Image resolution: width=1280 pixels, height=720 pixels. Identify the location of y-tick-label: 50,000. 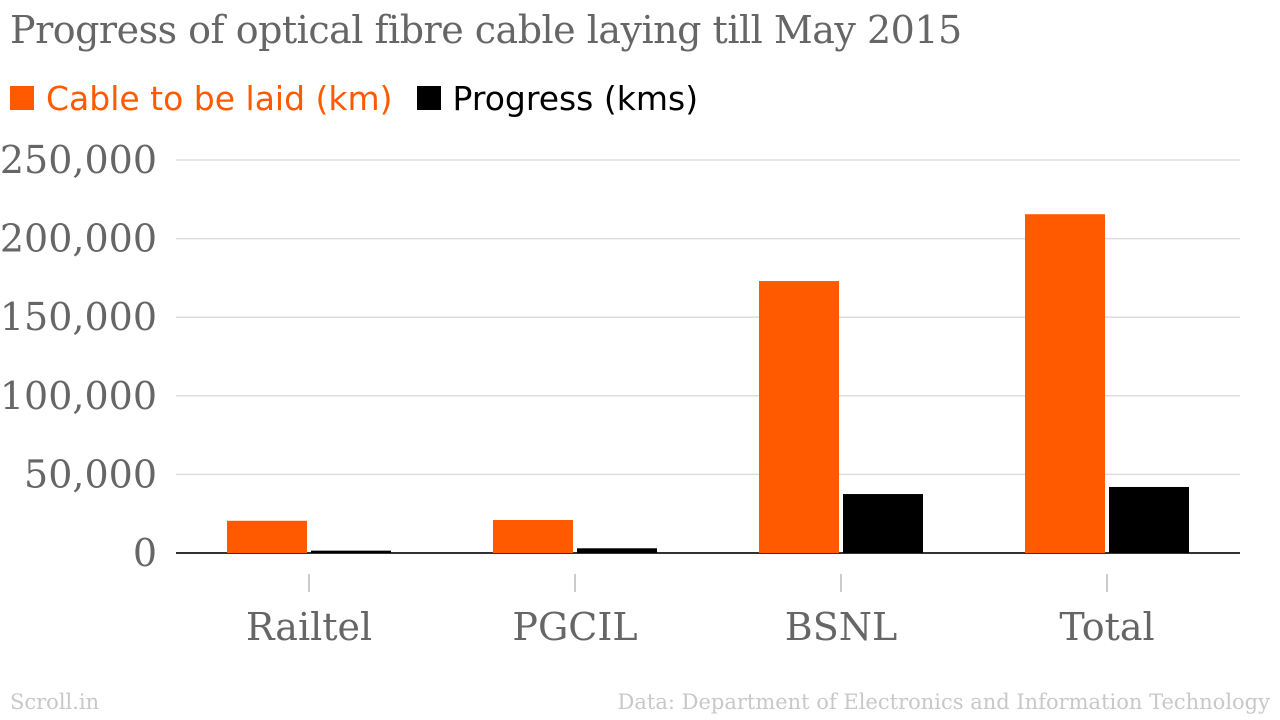
(90, 474).